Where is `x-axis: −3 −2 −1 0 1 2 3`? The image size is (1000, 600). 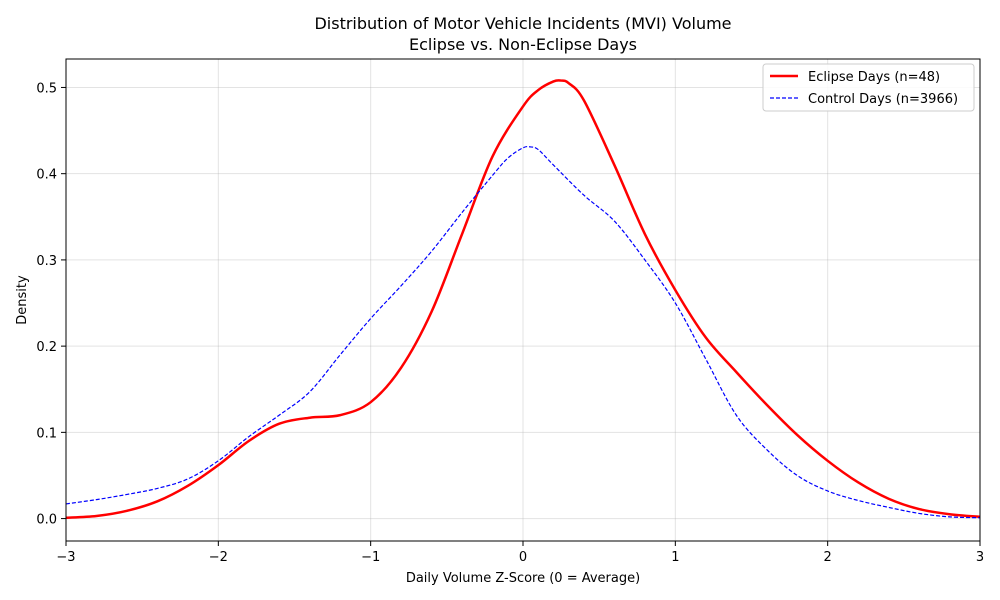 x-axis: −3 −2 −1 0 1 2 3 is located at coordinates (520, 553).